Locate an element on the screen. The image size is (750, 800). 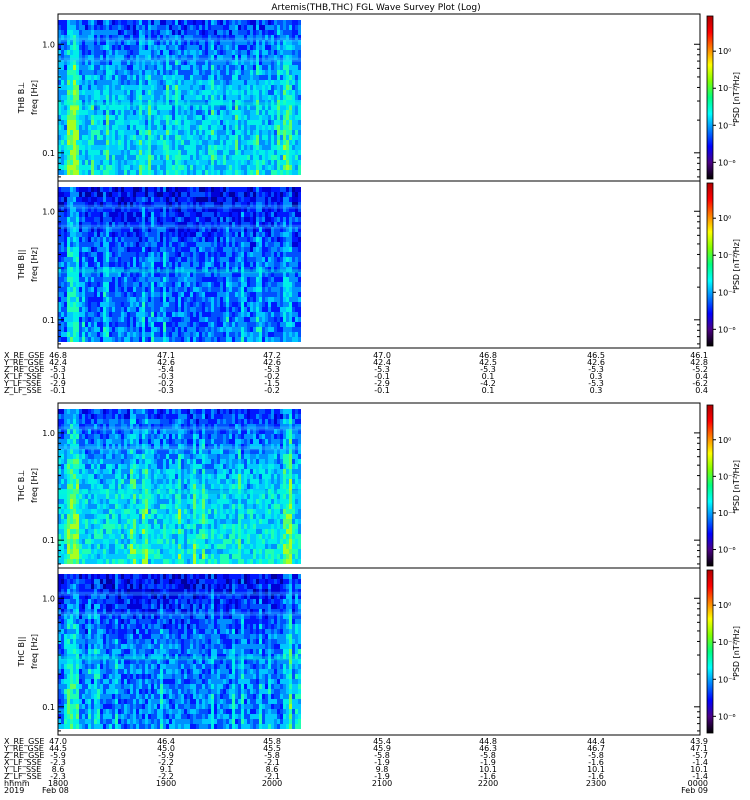
panel-ylabel: THB B|| is located at coordinates (21, 265).